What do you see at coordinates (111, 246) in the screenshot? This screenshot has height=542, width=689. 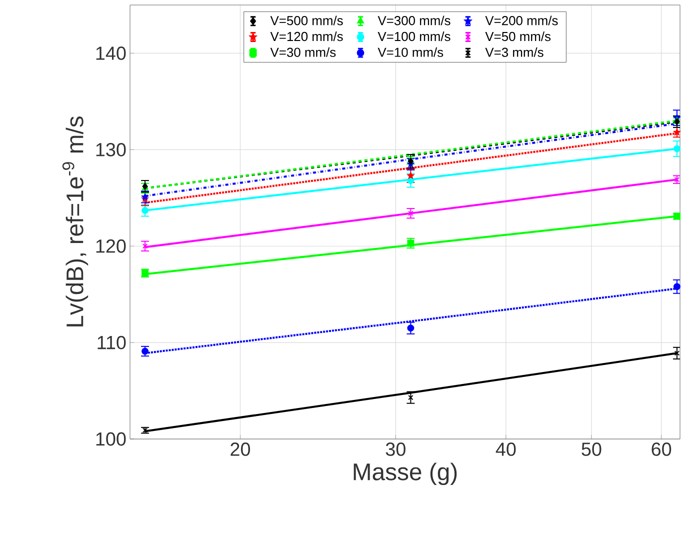 I see `y-tick-label: 120` at bounding box center [111, 246].